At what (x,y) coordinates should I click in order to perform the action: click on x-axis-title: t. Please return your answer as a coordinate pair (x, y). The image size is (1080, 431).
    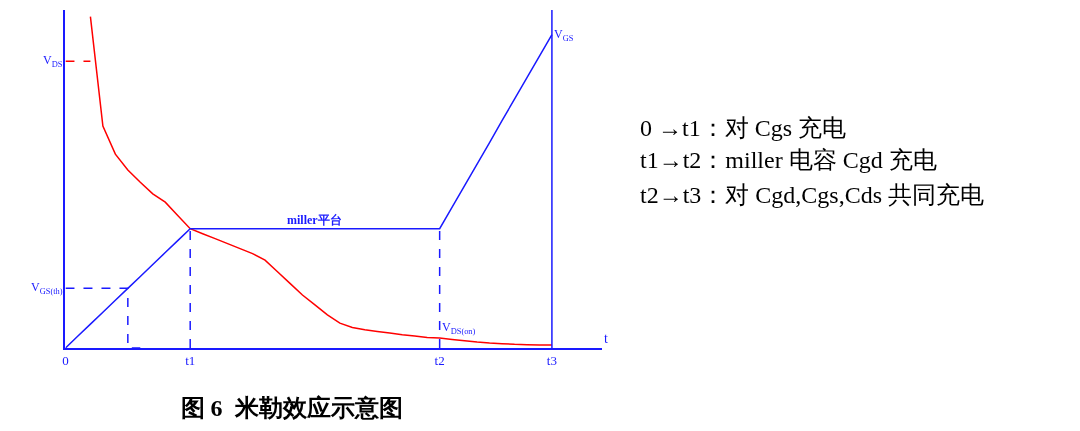
    Looking at the image, I should click on (606, 338).